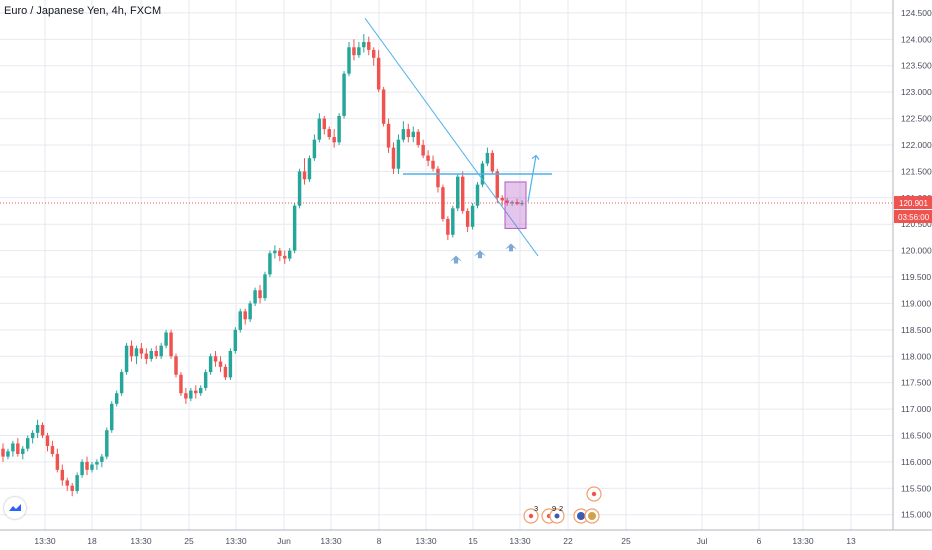 The width and height of the screenshot is (932, 550). I want to click on y-tick-label: 121.500, so click(916, 171).